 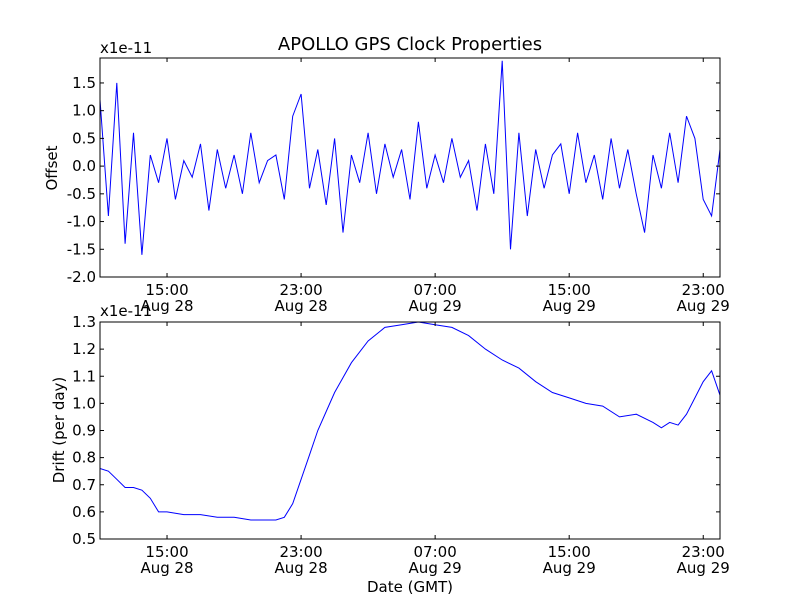 I want to click on offset-y-axis-label: Offset, so click(x=52, y=167).